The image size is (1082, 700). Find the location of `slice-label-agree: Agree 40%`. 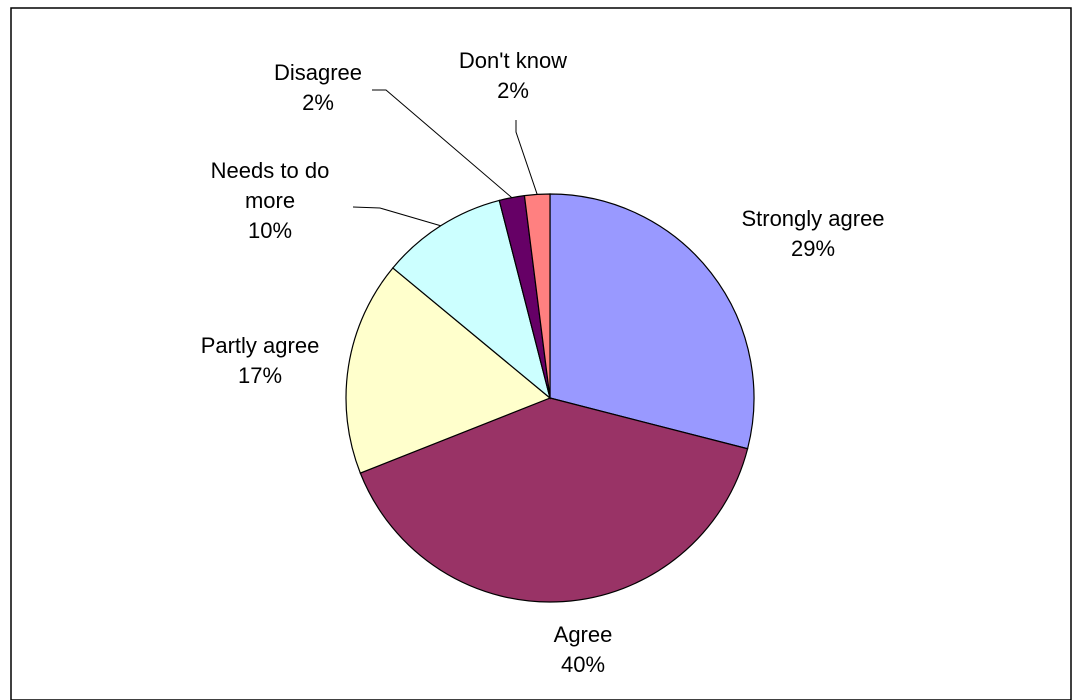

slice-label-agree: Agree 40% is located at coordinates (583, 649).